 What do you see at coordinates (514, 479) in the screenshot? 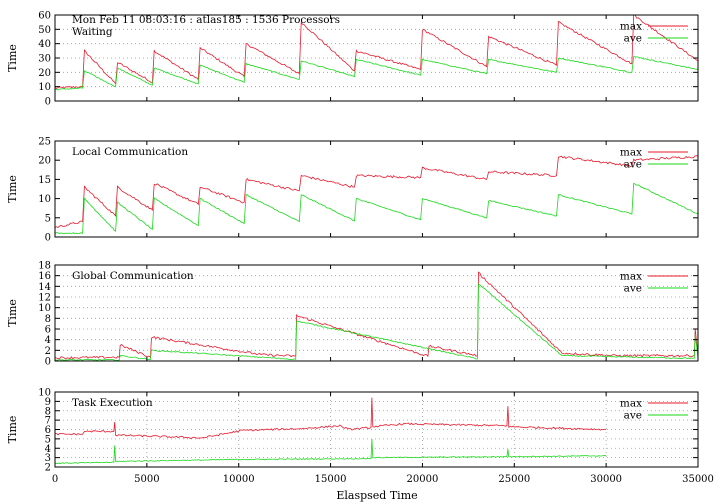
I see `x-tick-label: 25000` at bounding box center [514, 479].